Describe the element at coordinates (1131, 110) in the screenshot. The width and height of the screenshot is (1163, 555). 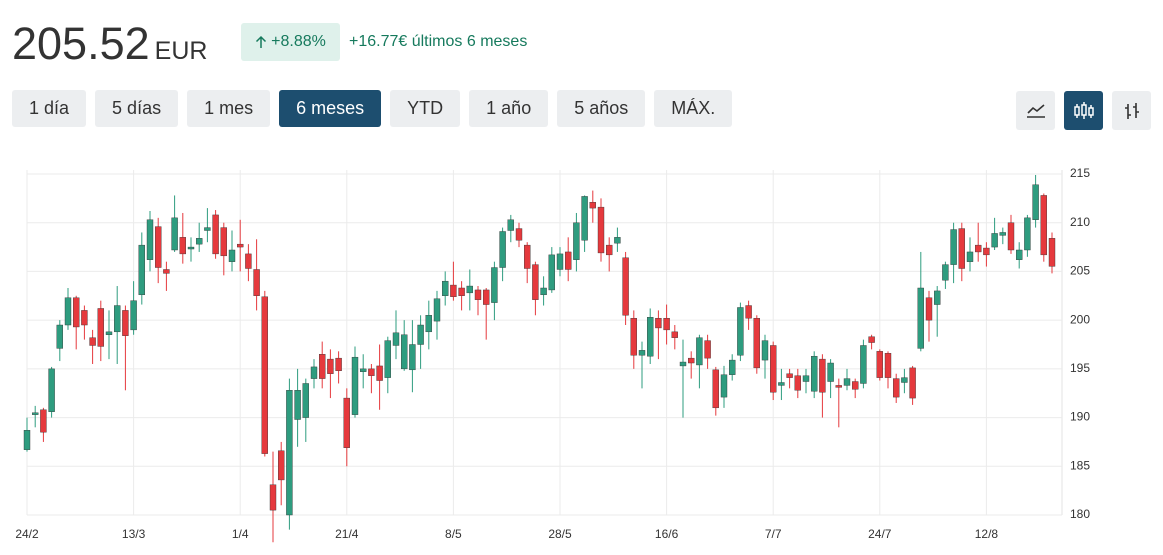
I see `ohlc-chart-button` at that location.